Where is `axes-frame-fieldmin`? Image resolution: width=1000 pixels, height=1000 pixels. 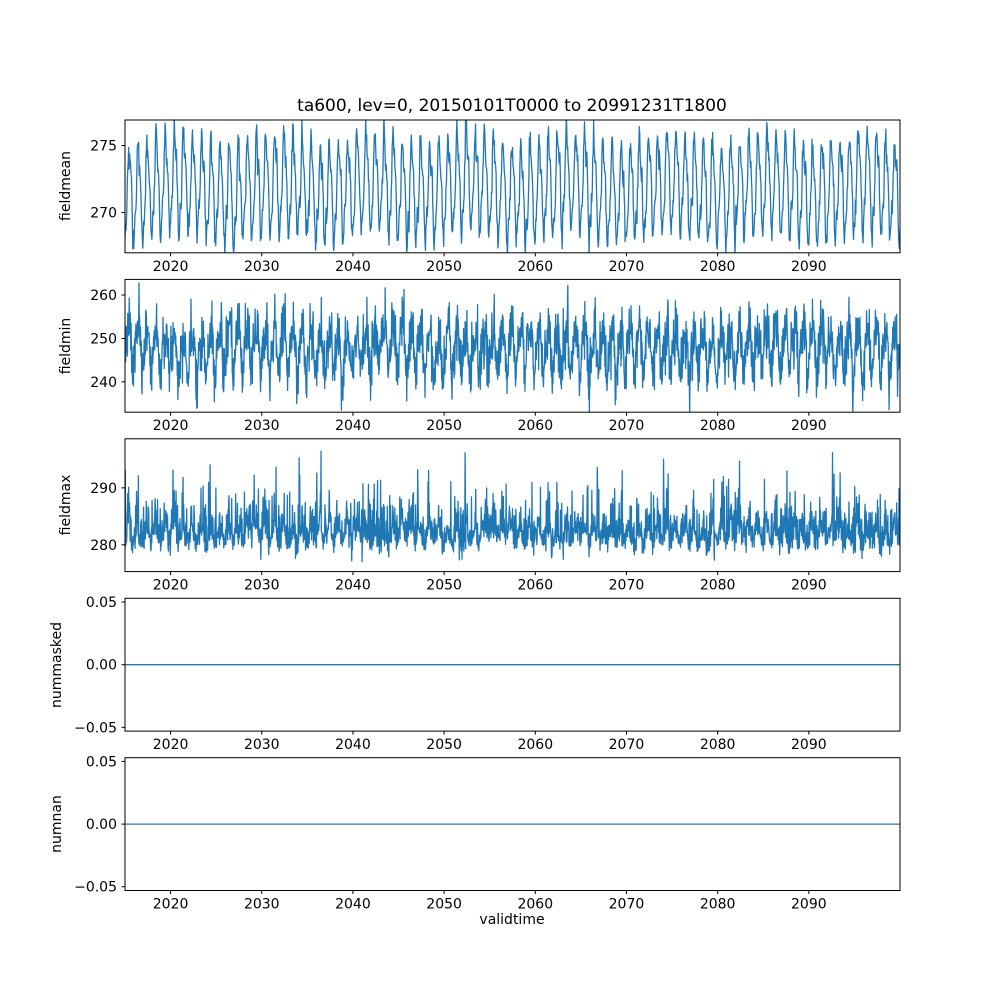 axes-frame-fieldmin is located at coordinates (512, 345).